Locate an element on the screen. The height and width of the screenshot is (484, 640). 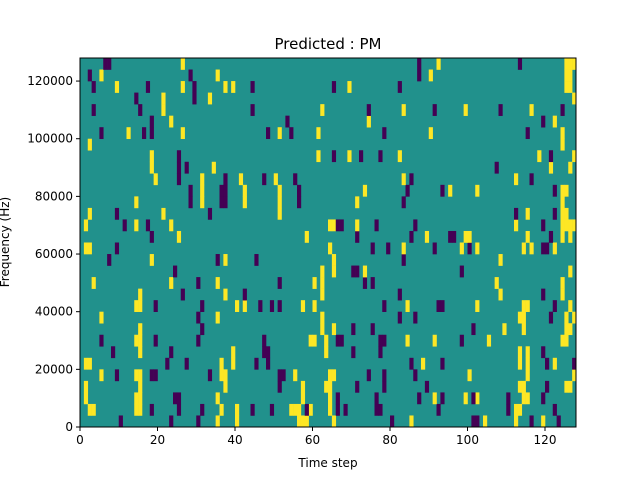
y-tick-label: 80000 is located at coordinates (54, 196).